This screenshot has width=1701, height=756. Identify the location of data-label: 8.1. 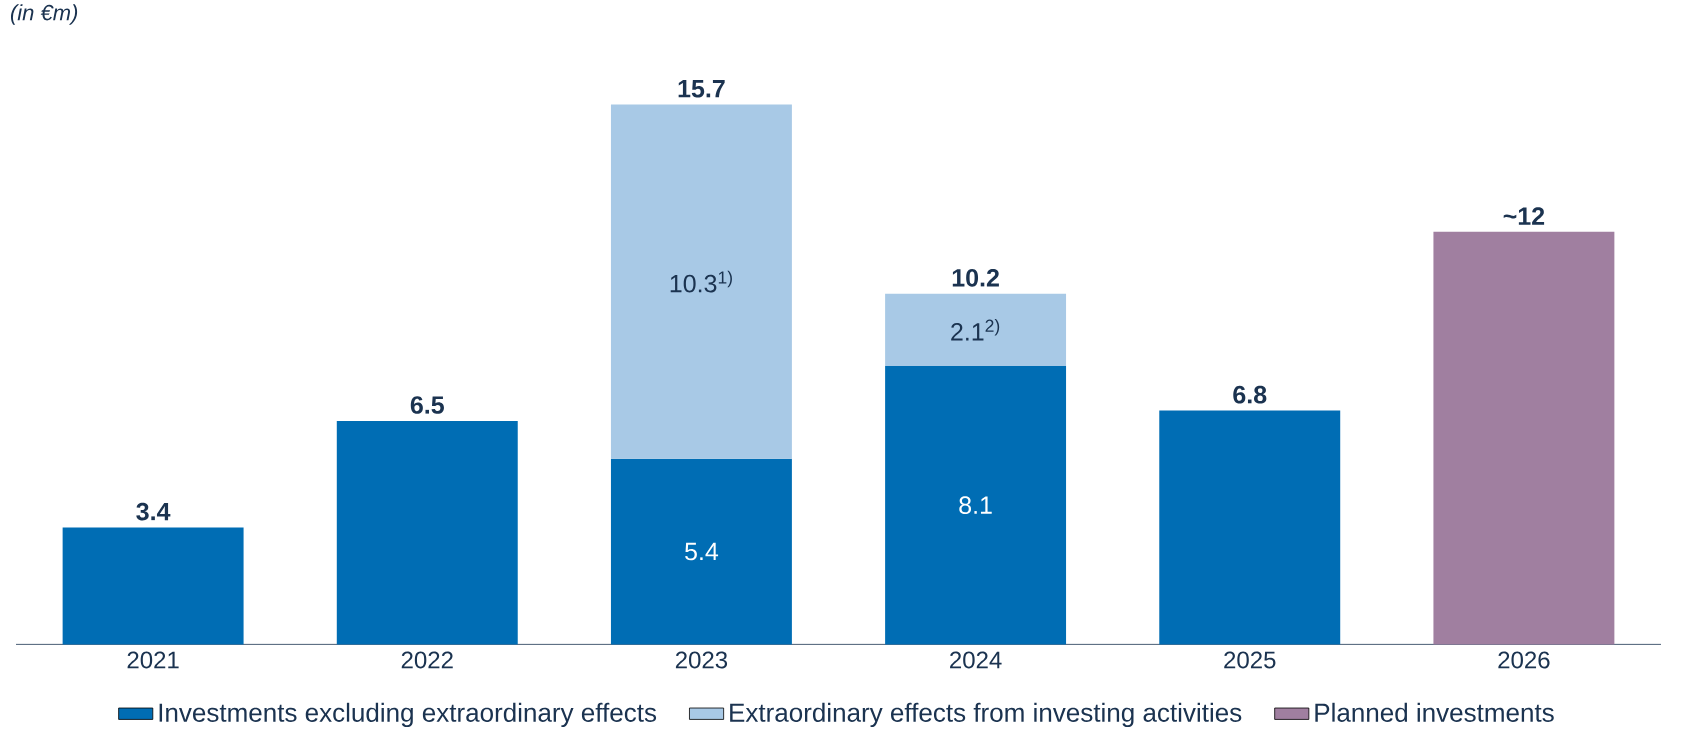
(975, 505).